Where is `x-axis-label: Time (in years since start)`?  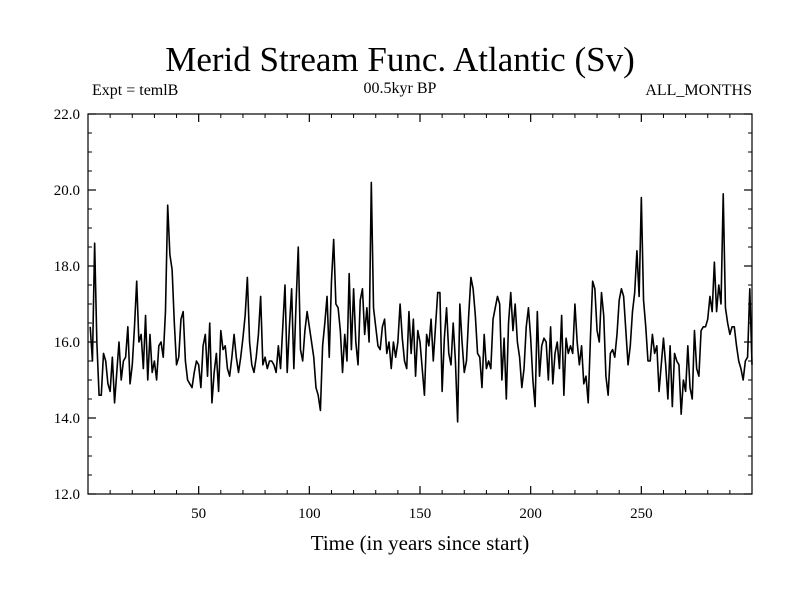
x-axis-label: Time (in years since start) is located at coordinates (420, 543).